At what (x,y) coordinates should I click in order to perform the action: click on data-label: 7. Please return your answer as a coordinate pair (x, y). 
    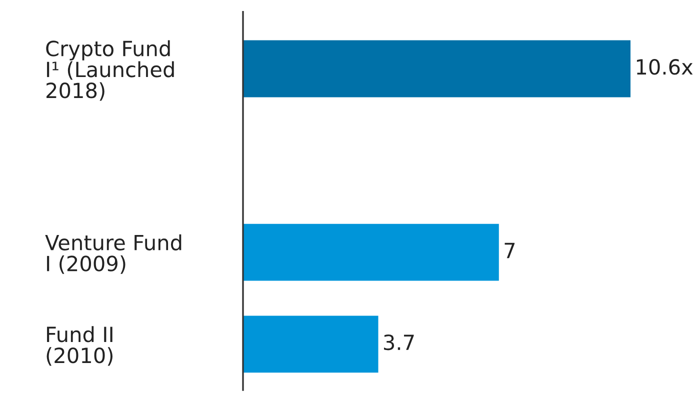
    Looking at the image, I should click on (509, 250).